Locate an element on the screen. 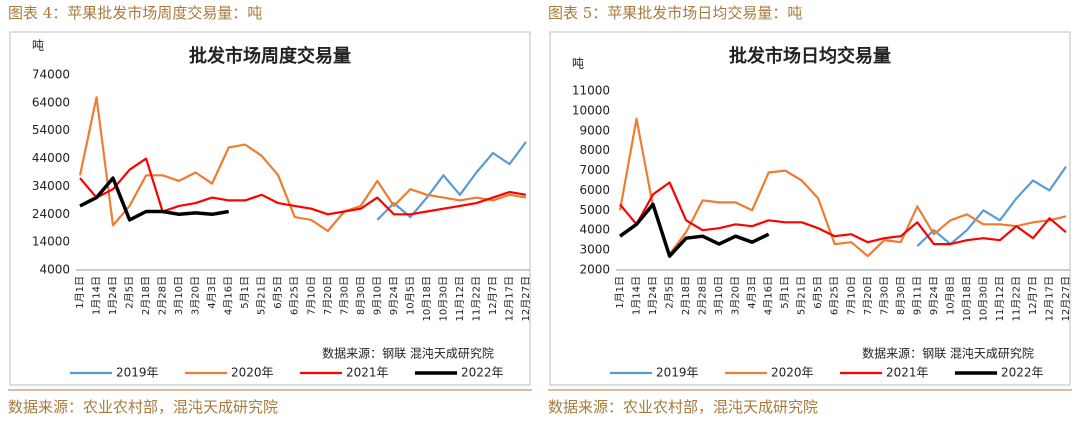 This screenshot has width=1080, height=421. figure-caption: 图表 5：苹果批发市场日均交易量：吨 is located at coordinates (675, 13).